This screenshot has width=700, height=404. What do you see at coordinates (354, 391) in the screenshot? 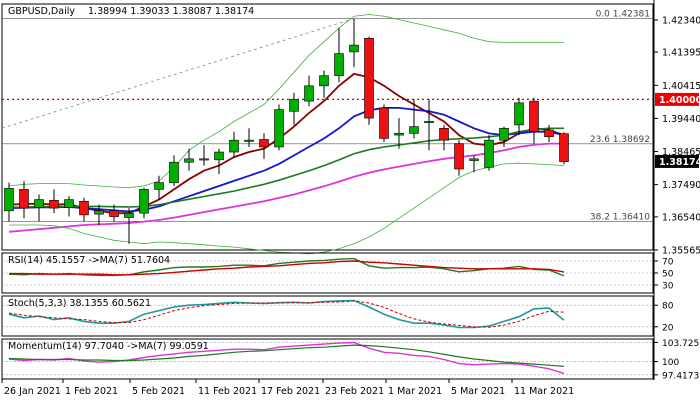
I see `date-label: 23 Feb 2021` at bounding box center [354, 391].